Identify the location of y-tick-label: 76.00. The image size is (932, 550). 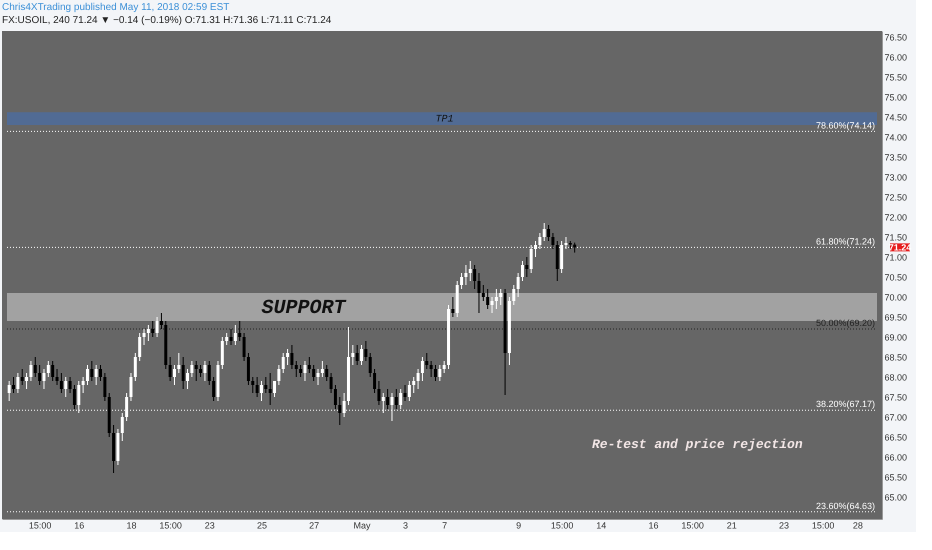
(896, 57).